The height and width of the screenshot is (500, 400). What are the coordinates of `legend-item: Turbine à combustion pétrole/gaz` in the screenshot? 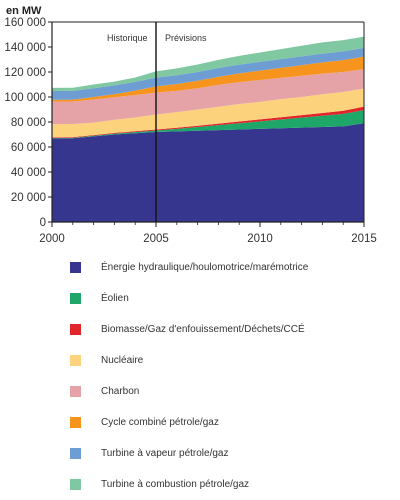 It's located at (230, 484).